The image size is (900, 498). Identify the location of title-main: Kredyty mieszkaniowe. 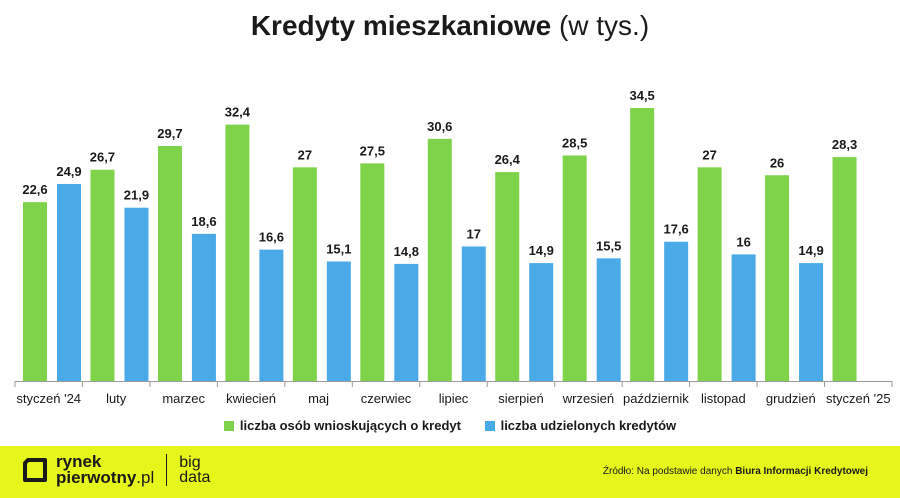
(401, 25).